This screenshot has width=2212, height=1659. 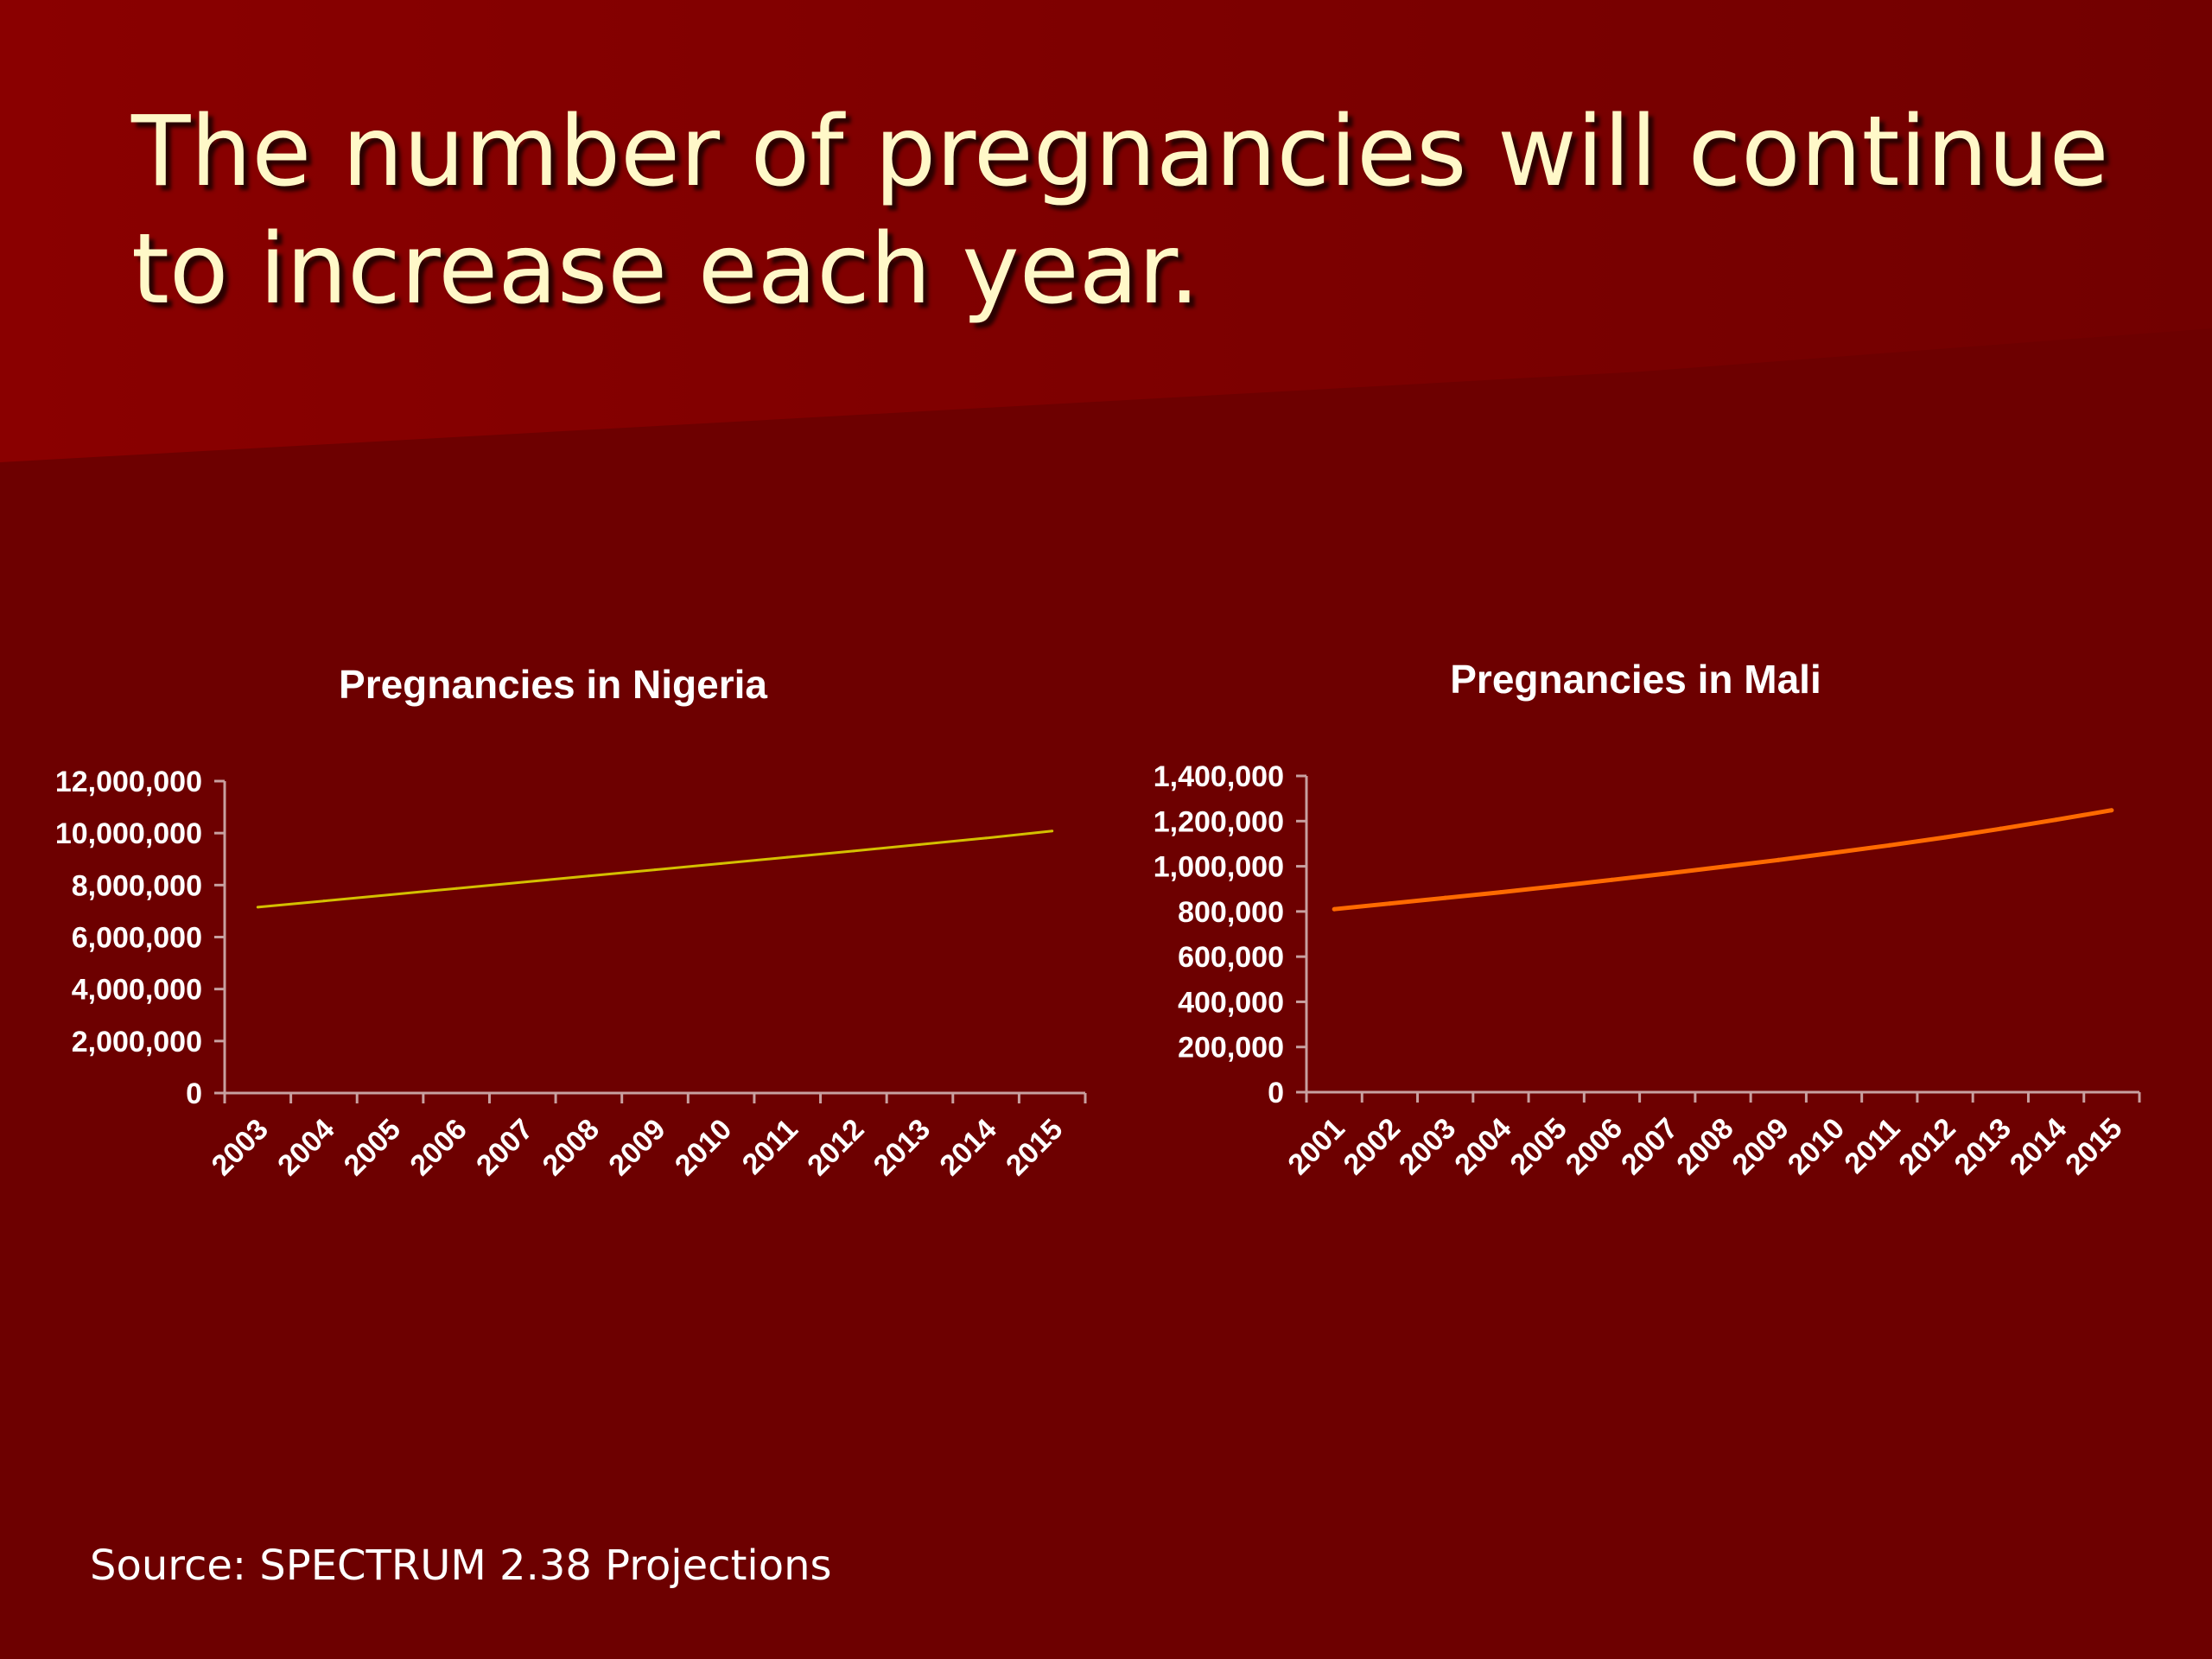 I want to click on y-tick-label: 800,000, so click(x=1231, y=913).